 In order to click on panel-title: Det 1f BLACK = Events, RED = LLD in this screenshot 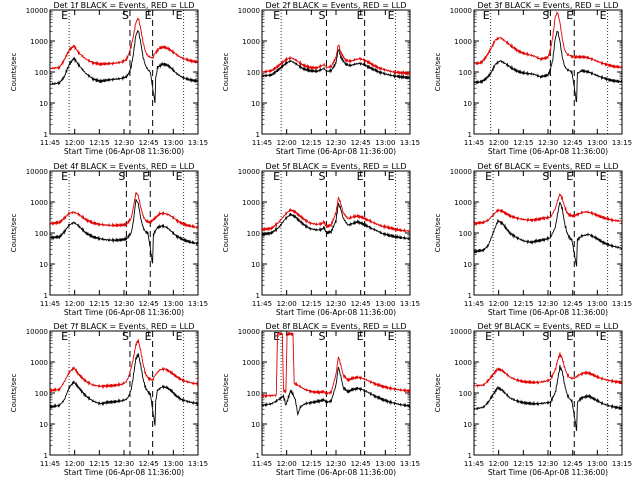, I will do `click(123, 5)`.